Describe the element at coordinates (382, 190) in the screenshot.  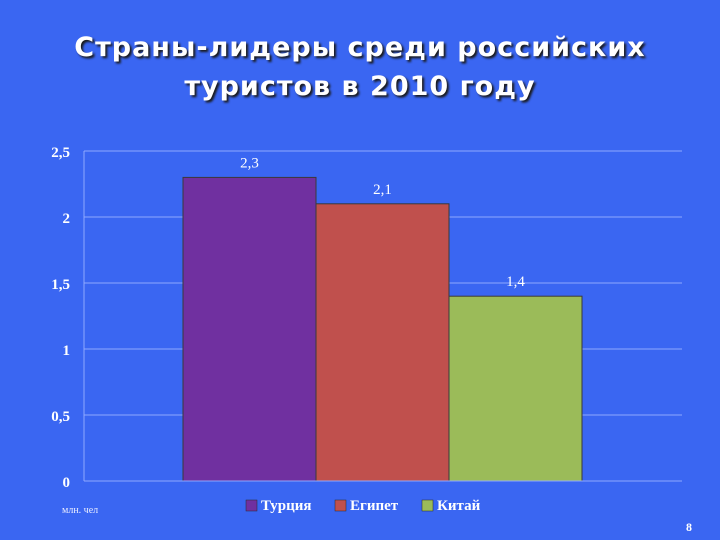
I see `data-label: 2,1` at that location.